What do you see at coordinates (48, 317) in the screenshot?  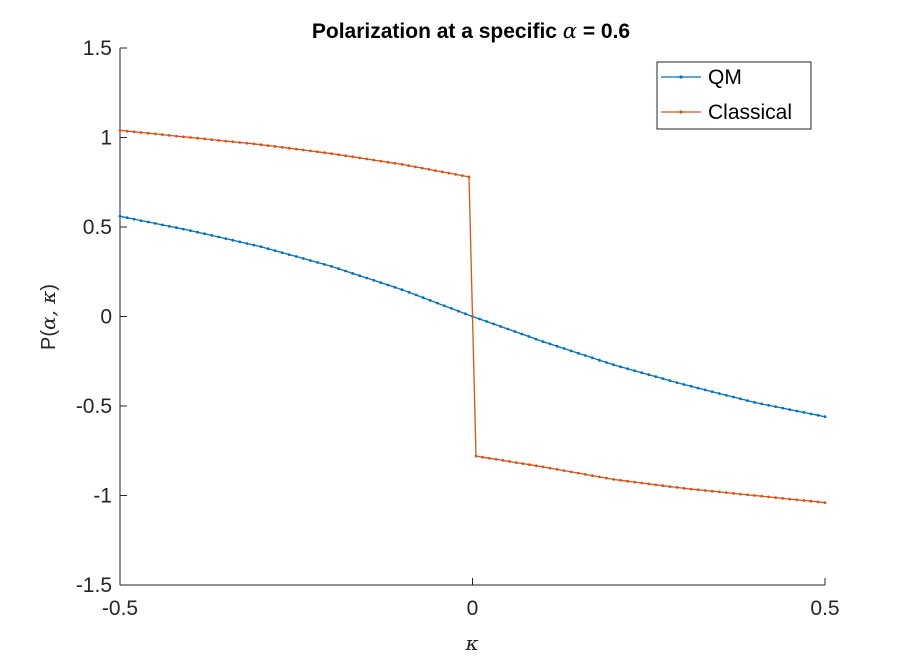 I see `y-axis-label: P(α, κ)` at bounding box center [48, 317].